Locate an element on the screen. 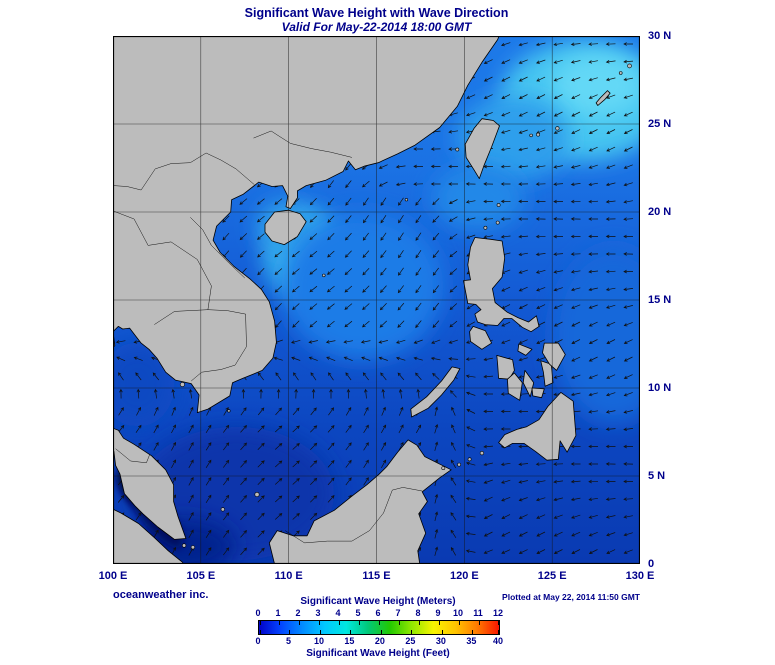 The image size is (775, 665). lon-tick-label: 120 E is located at coordinates (464, 576).